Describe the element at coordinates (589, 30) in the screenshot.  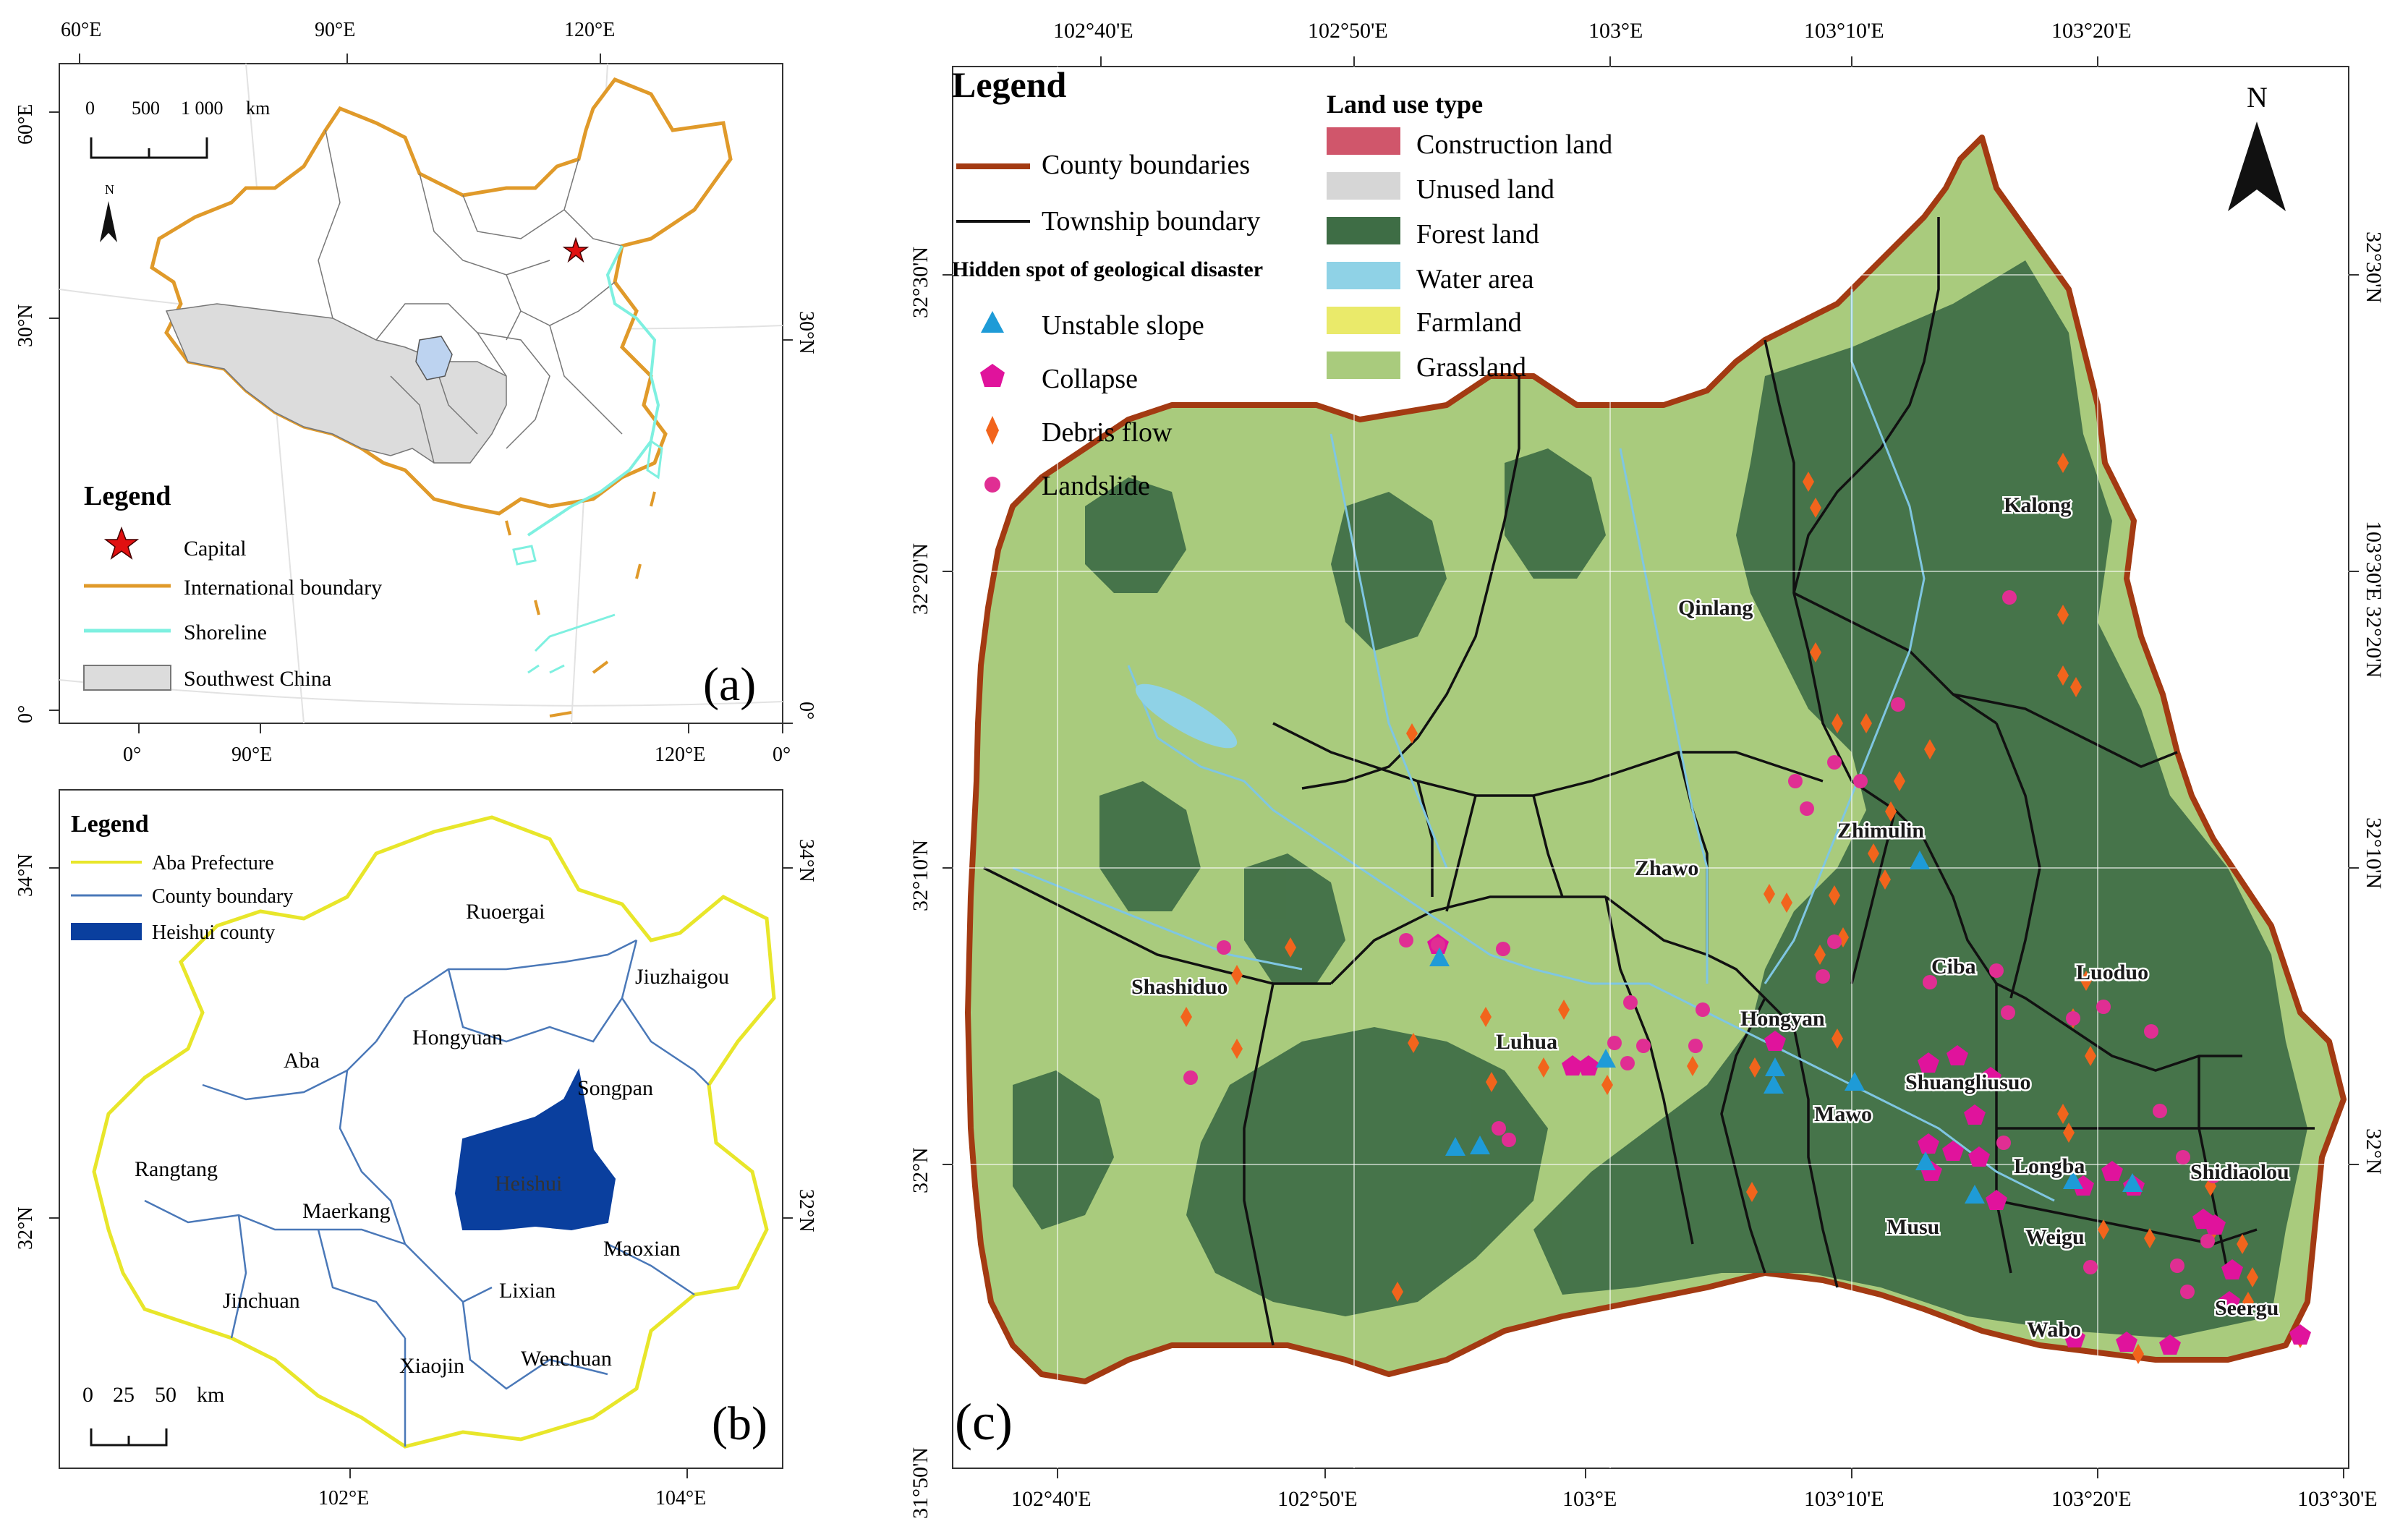
I see `tick-label: 120°E` at that location.